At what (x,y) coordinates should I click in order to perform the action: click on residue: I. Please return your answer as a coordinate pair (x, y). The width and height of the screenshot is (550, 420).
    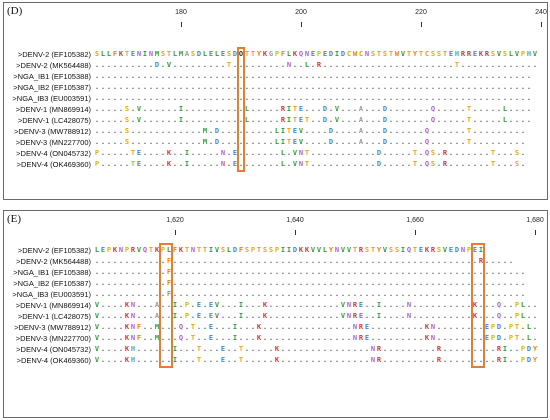
    Looking at the image, I should click on (505, 349).